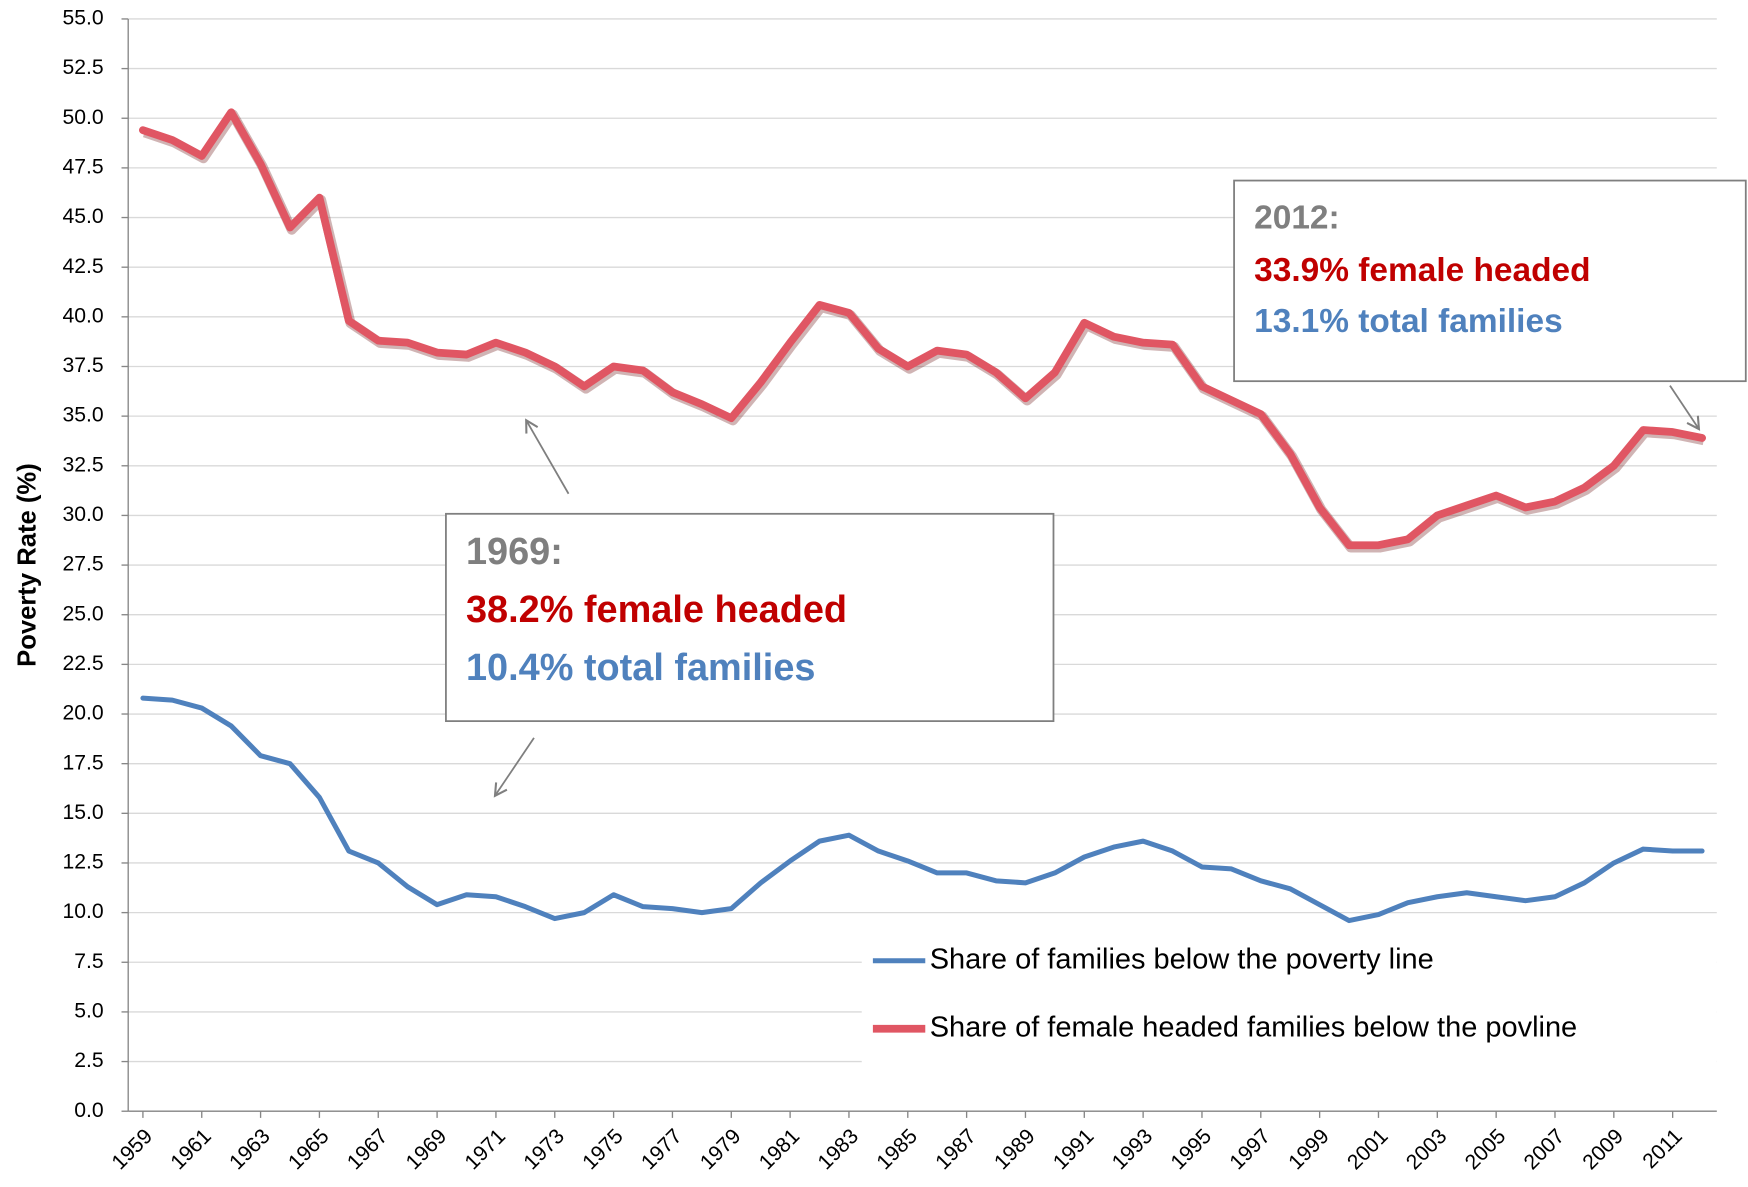 The height and width of the screenshot is (1187, 1748). What do you see at coordinates (82, 613) in the screenshot?
I see `y-tick-label: 25.0` at bounding box center [82, 613].